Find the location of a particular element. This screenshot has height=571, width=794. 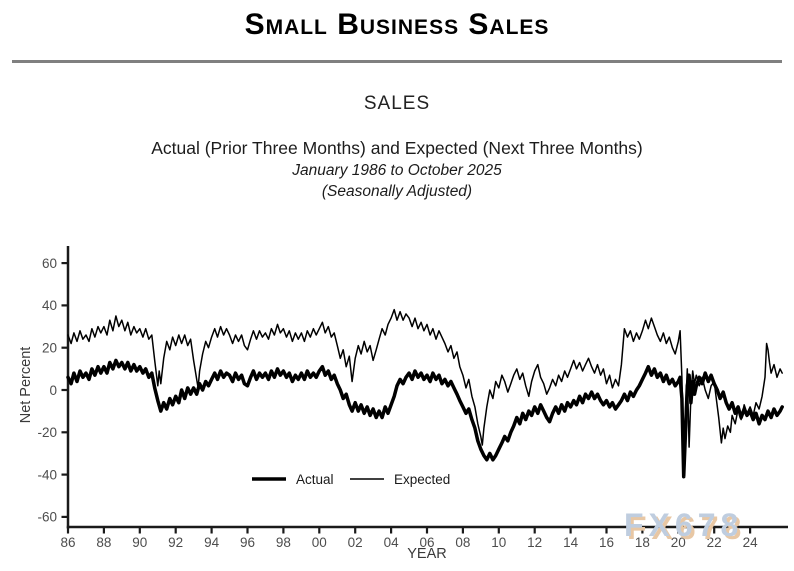

x-tick-label: 90 is located at coordinates (139, 542).